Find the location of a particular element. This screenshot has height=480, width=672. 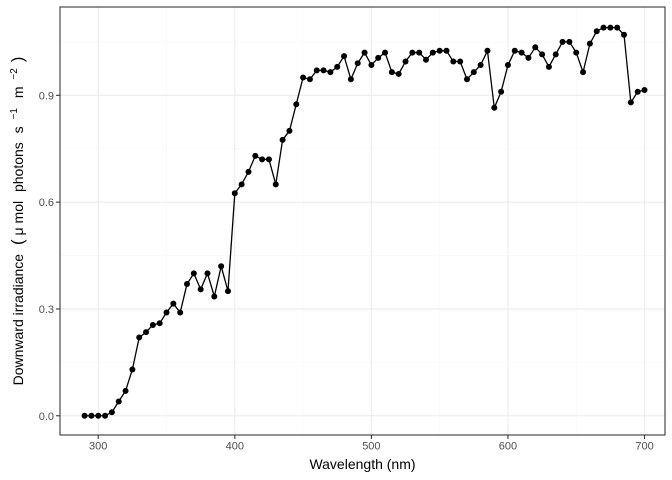

y-tick-label: 0.3 is located at coordinates (46, 310).